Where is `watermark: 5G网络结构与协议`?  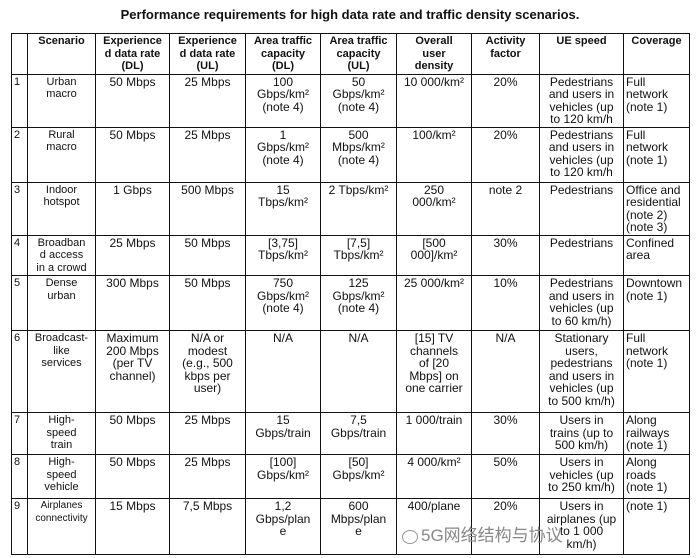 watermark: 5G网络结构与协议 is located at coordinates (482, 536).